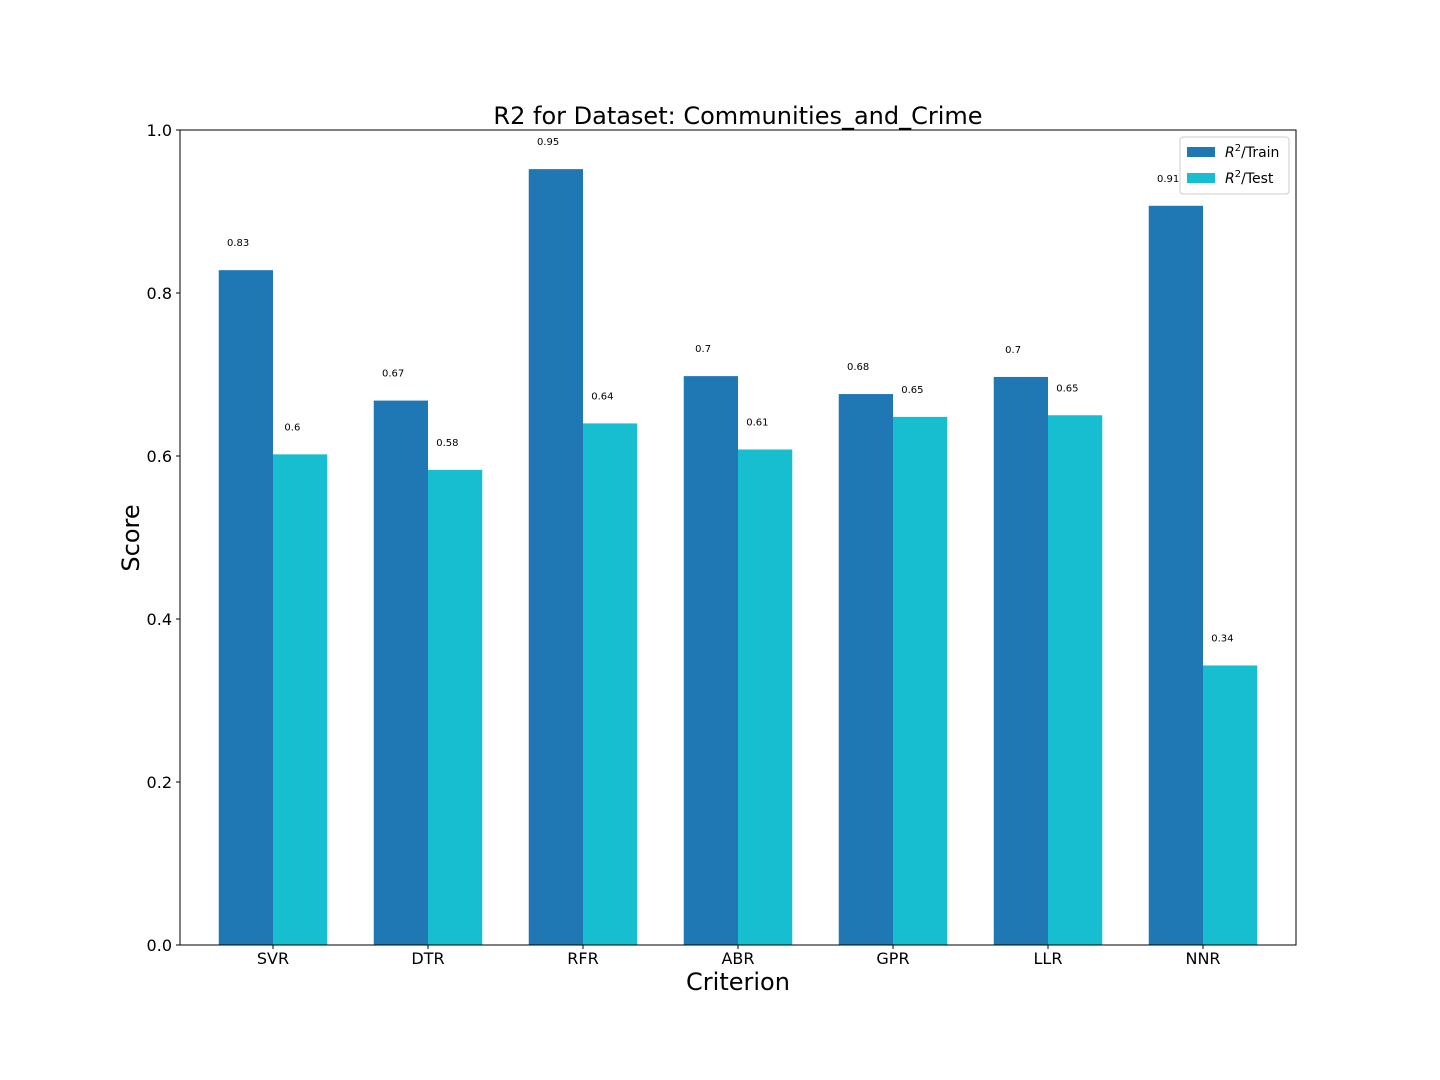 The image size is (1440, 1080). What do you see at coordinates (1168, 179) in the screenshot?
I see `data-label-nnr-train: 0.91` at bounding box center [1168, 179].